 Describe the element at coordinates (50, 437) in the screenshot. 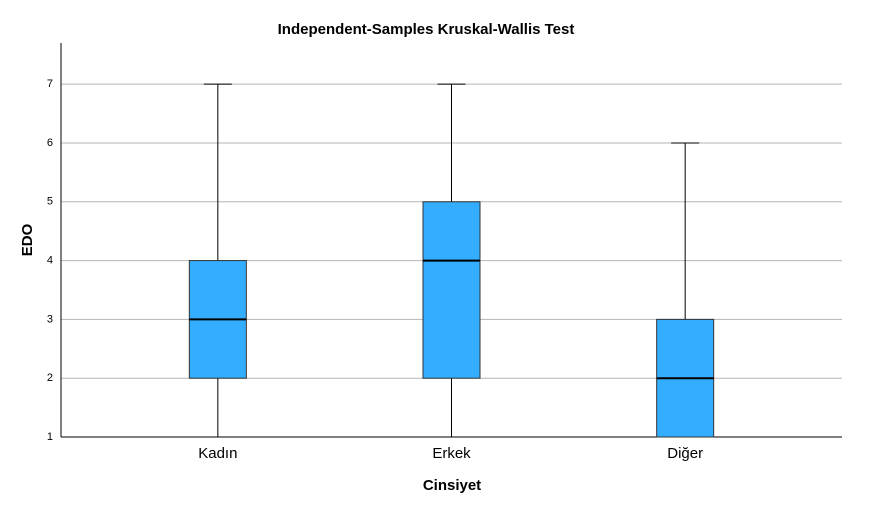

I see `y-tick-label: 1` at that location.